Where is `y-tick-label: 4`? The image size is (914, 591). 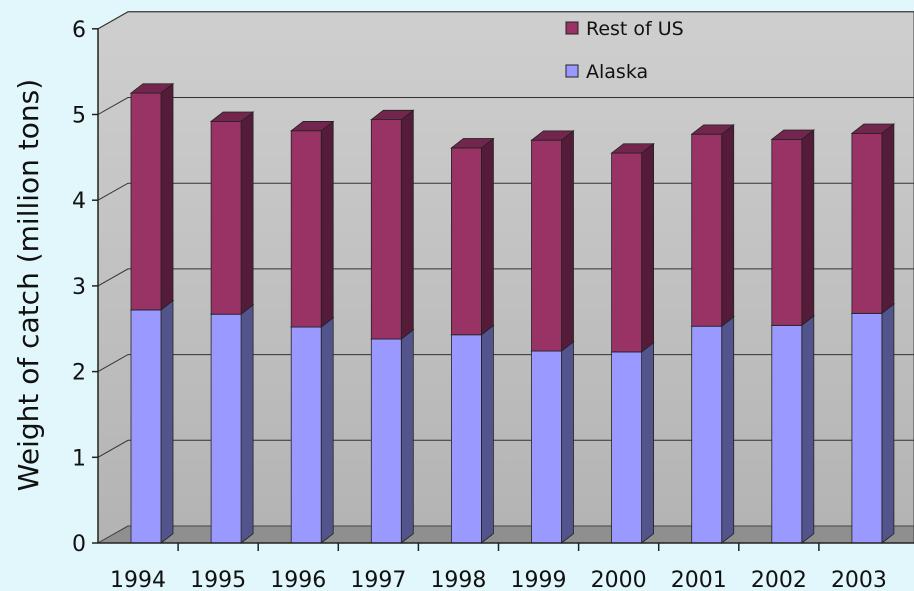
y-tick-label: 4 is located at coordinates (79, 201).